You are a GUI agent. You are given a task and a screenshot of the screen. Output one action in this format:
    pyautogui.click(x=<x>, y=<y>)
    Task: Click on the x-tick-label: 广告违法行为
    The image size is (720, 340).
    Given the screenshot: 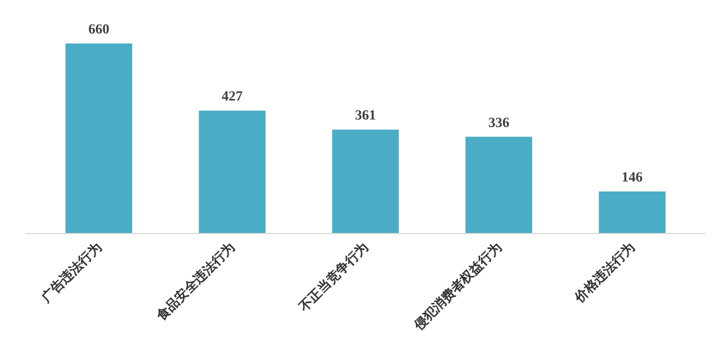 What is the action you would take?
    pyautogui.click(x=71, y=272)
    